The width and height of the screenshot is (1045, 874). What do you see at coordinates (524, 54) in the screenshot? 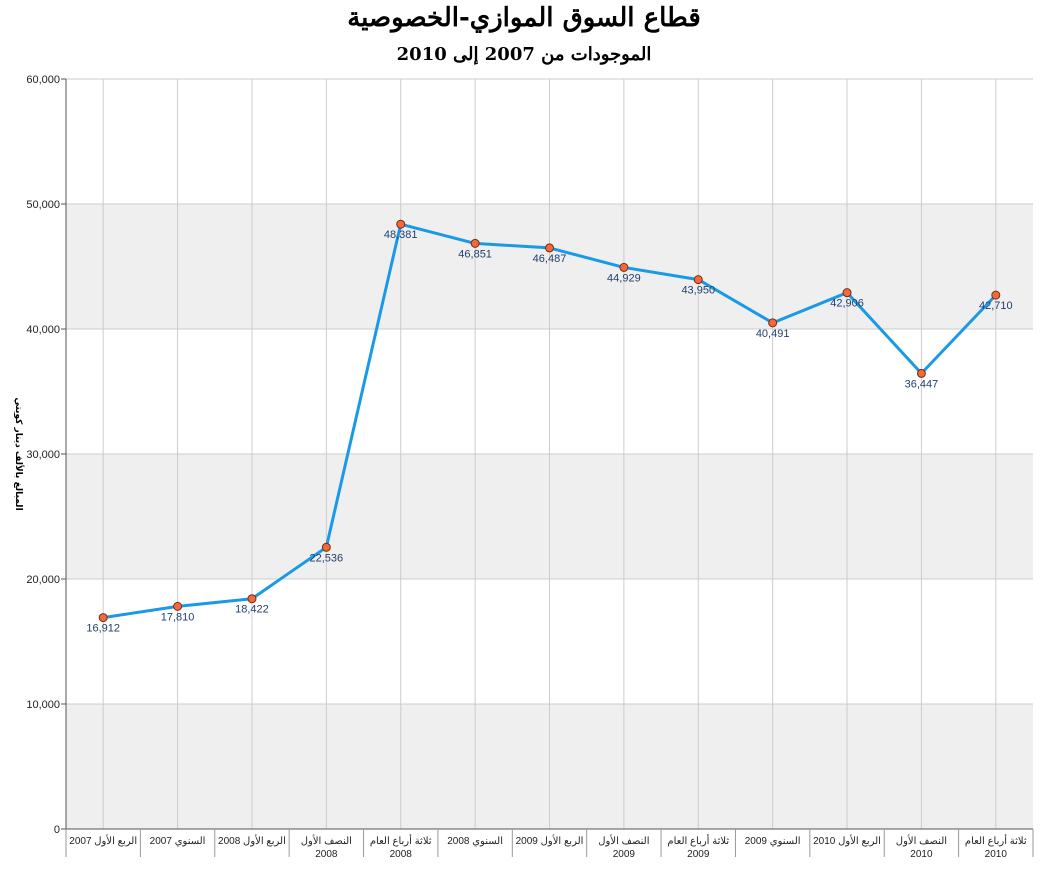
I see `chart-subtitle: الموجودات من 2007 إلى 2010` at bounding box center [524, 54].